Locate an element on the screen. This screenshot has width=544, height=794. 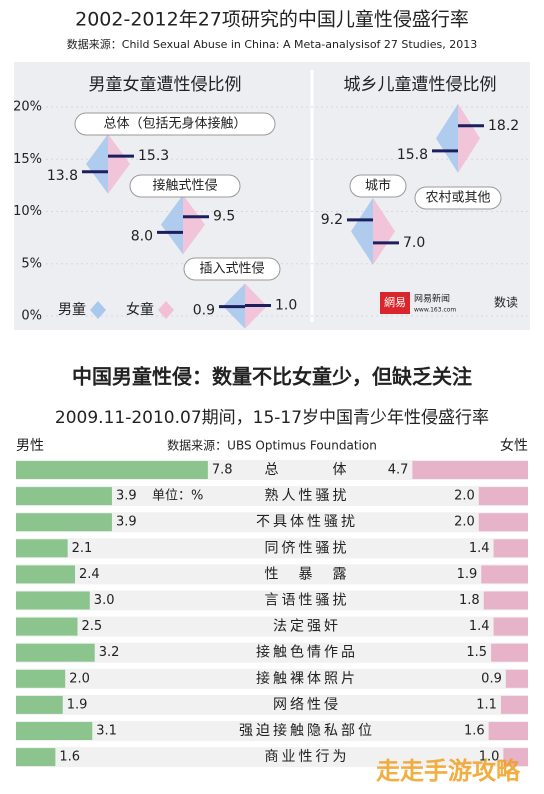
male-value: 2.5 is located at coordinates (92, 626).